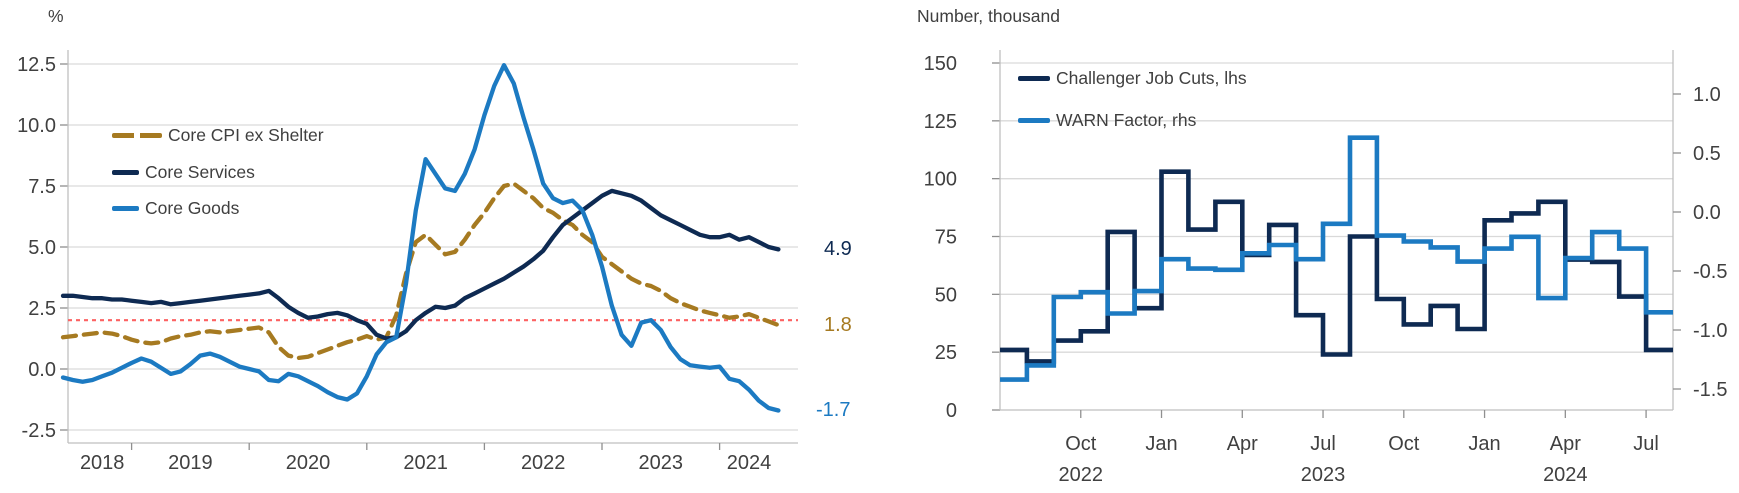  I want to click on x-tick-year-label: 2023, so click(1323, 475).